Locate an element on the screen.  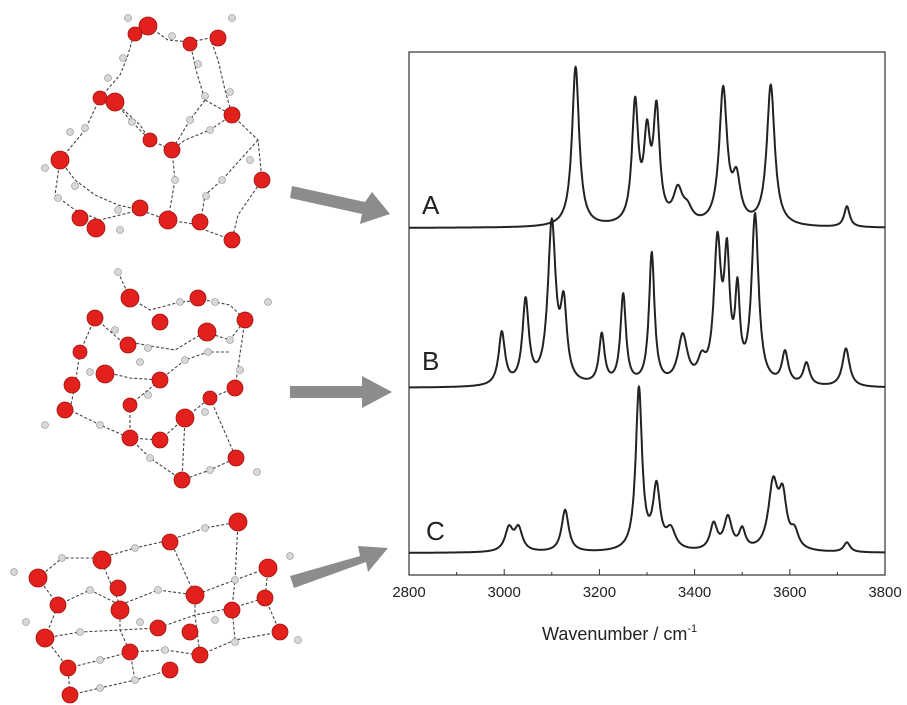
arrow-b-icon is located at coordinates (341, 392).